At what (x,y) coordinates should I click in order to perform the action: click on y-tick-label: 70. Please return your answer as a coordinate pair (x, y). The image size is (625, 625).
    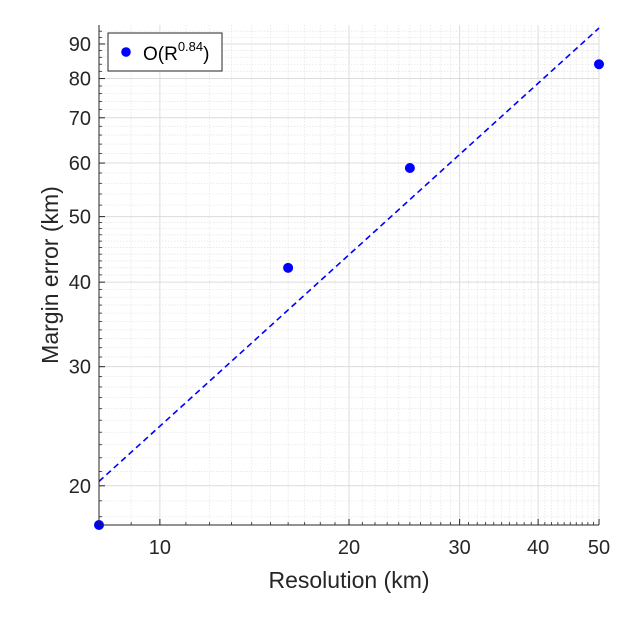
    Looking at the image, I should click on (80, 119).